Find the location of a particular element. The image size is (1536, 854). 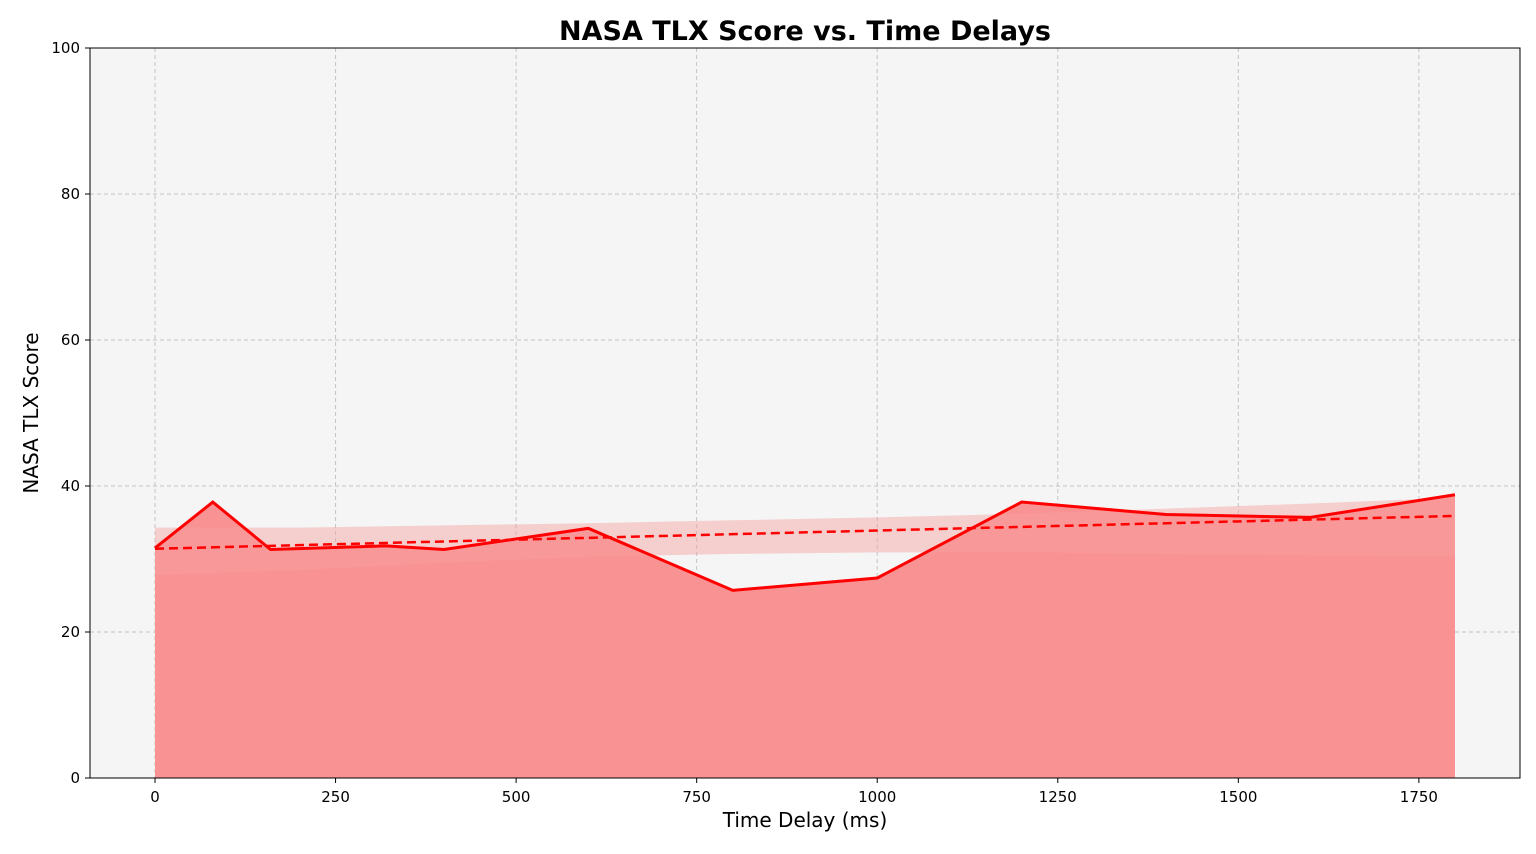

x-tick-label: 1000 is located at coordinates (877, 797).